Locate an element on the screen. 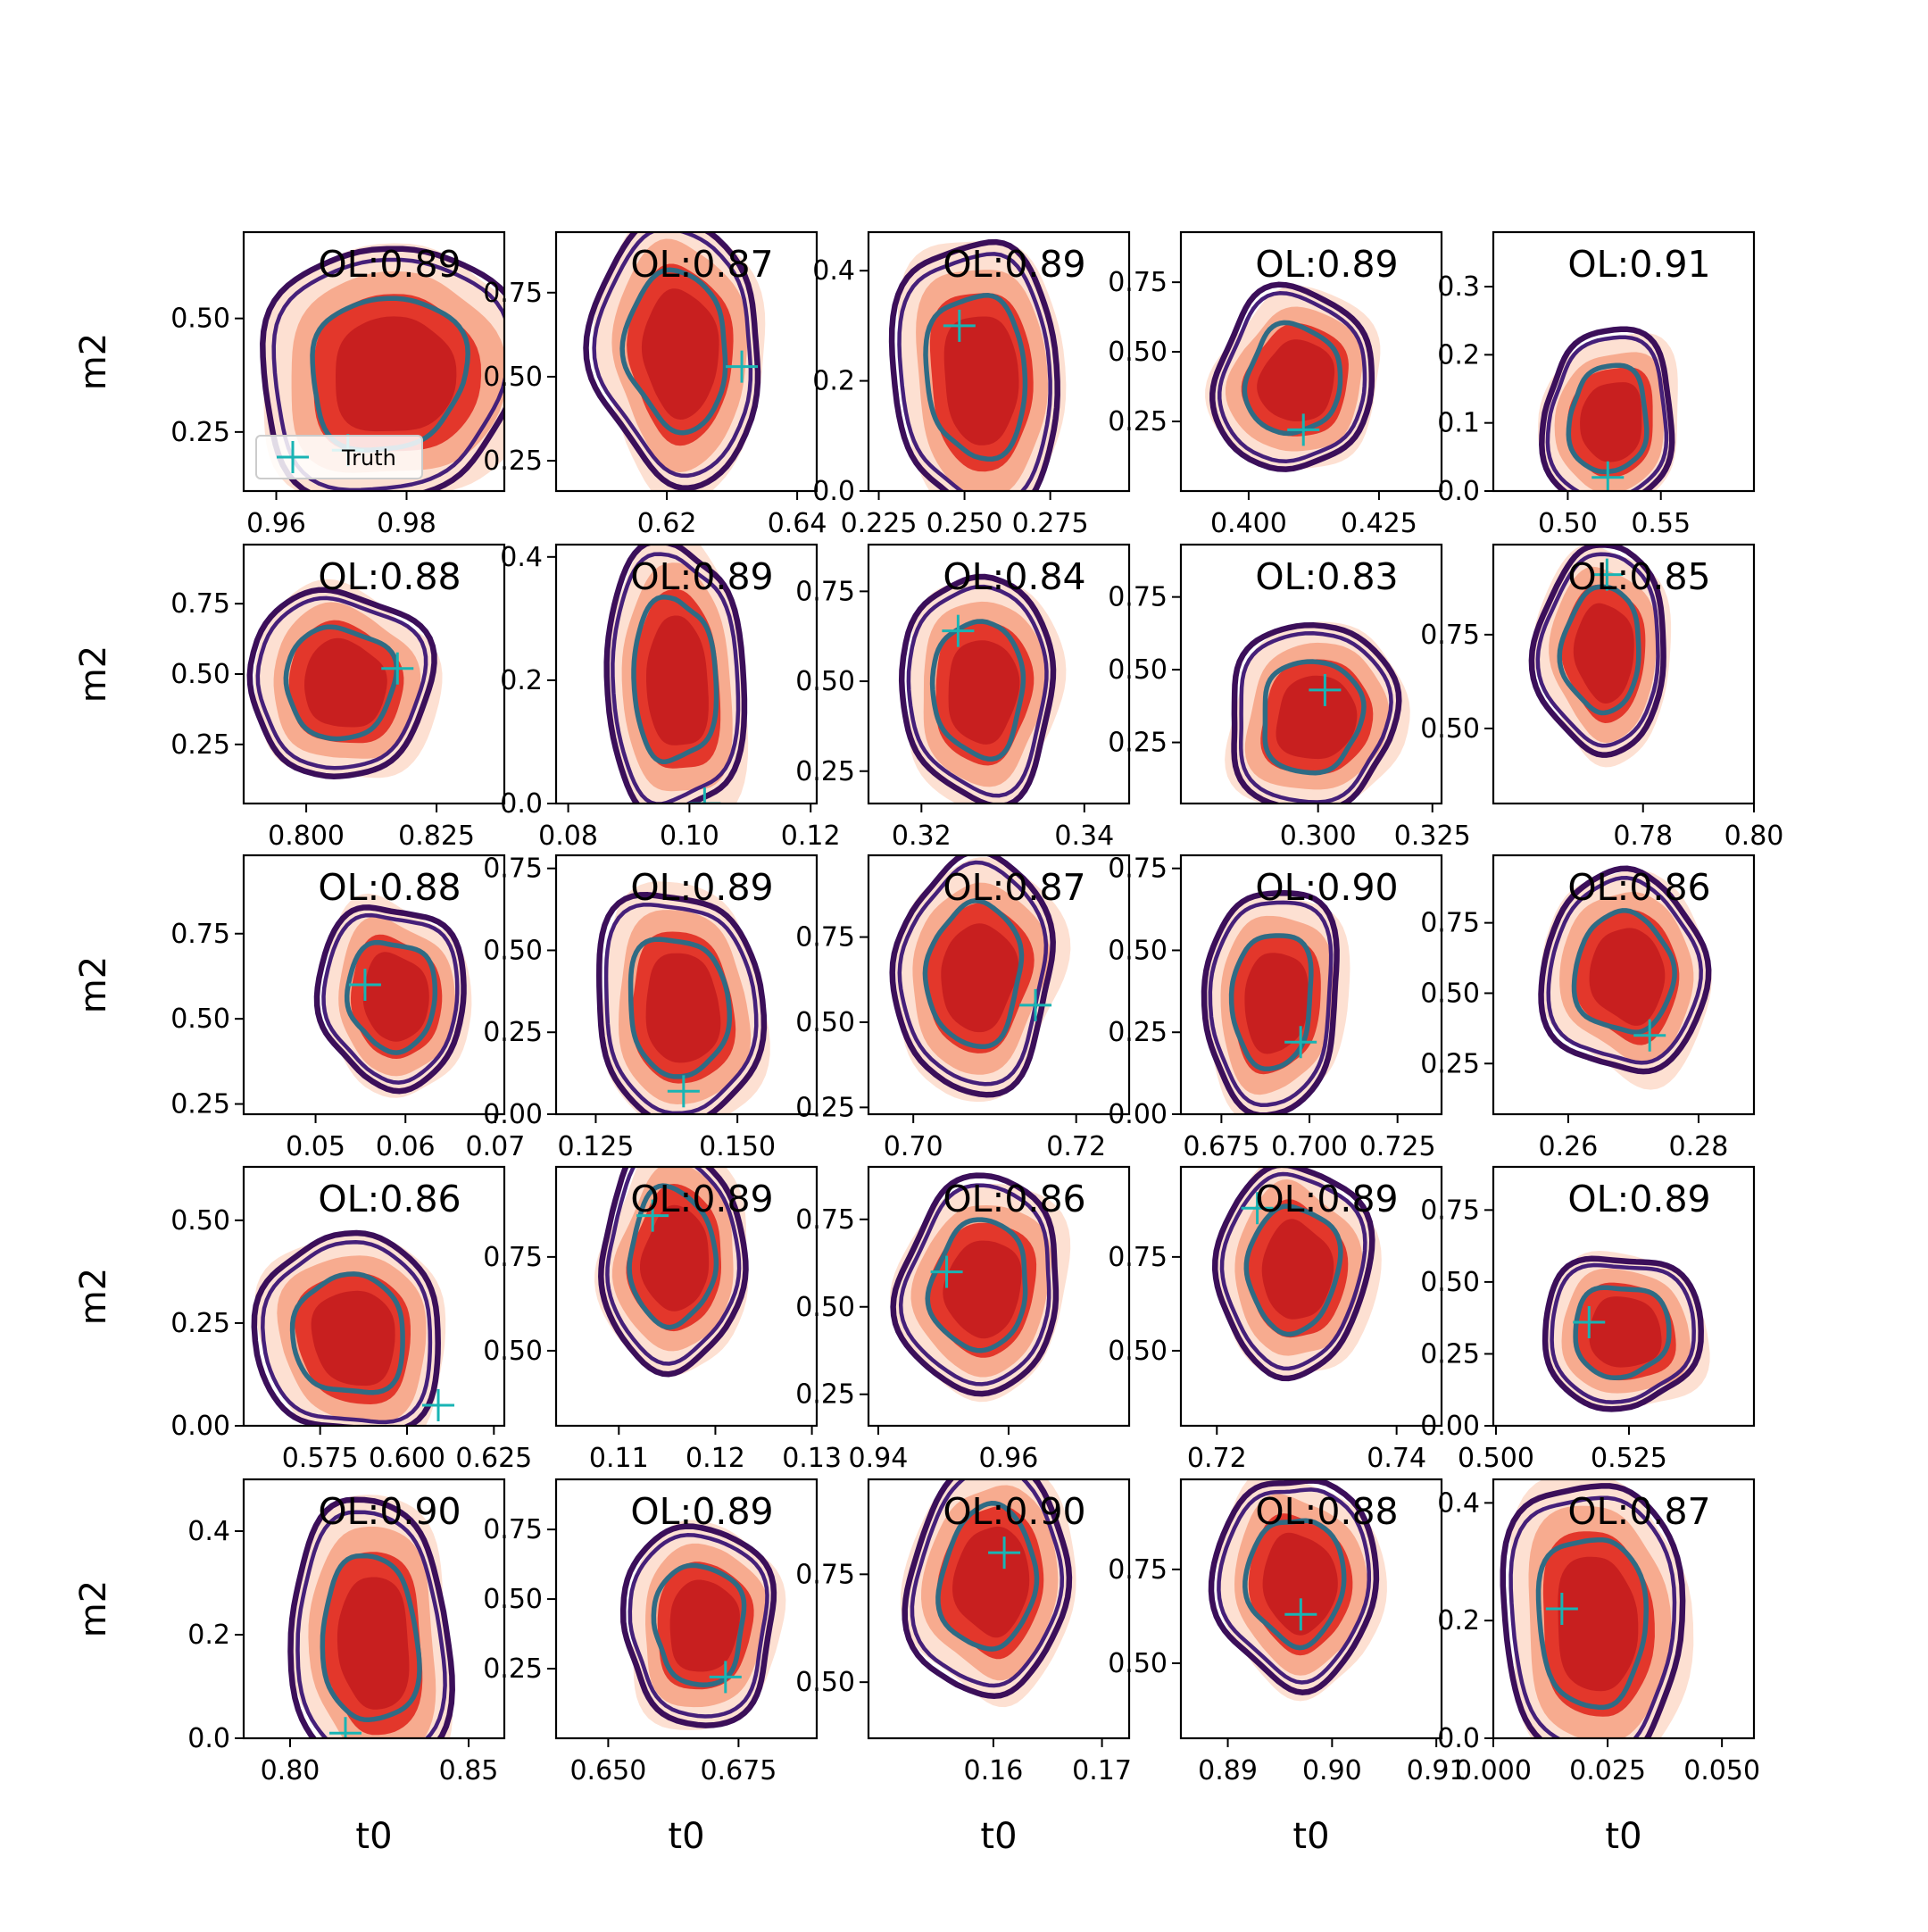 The height and width of the screenshot is (1932, 1928). x-tick-label: 0.16 is located at coordinates (994, 1770).